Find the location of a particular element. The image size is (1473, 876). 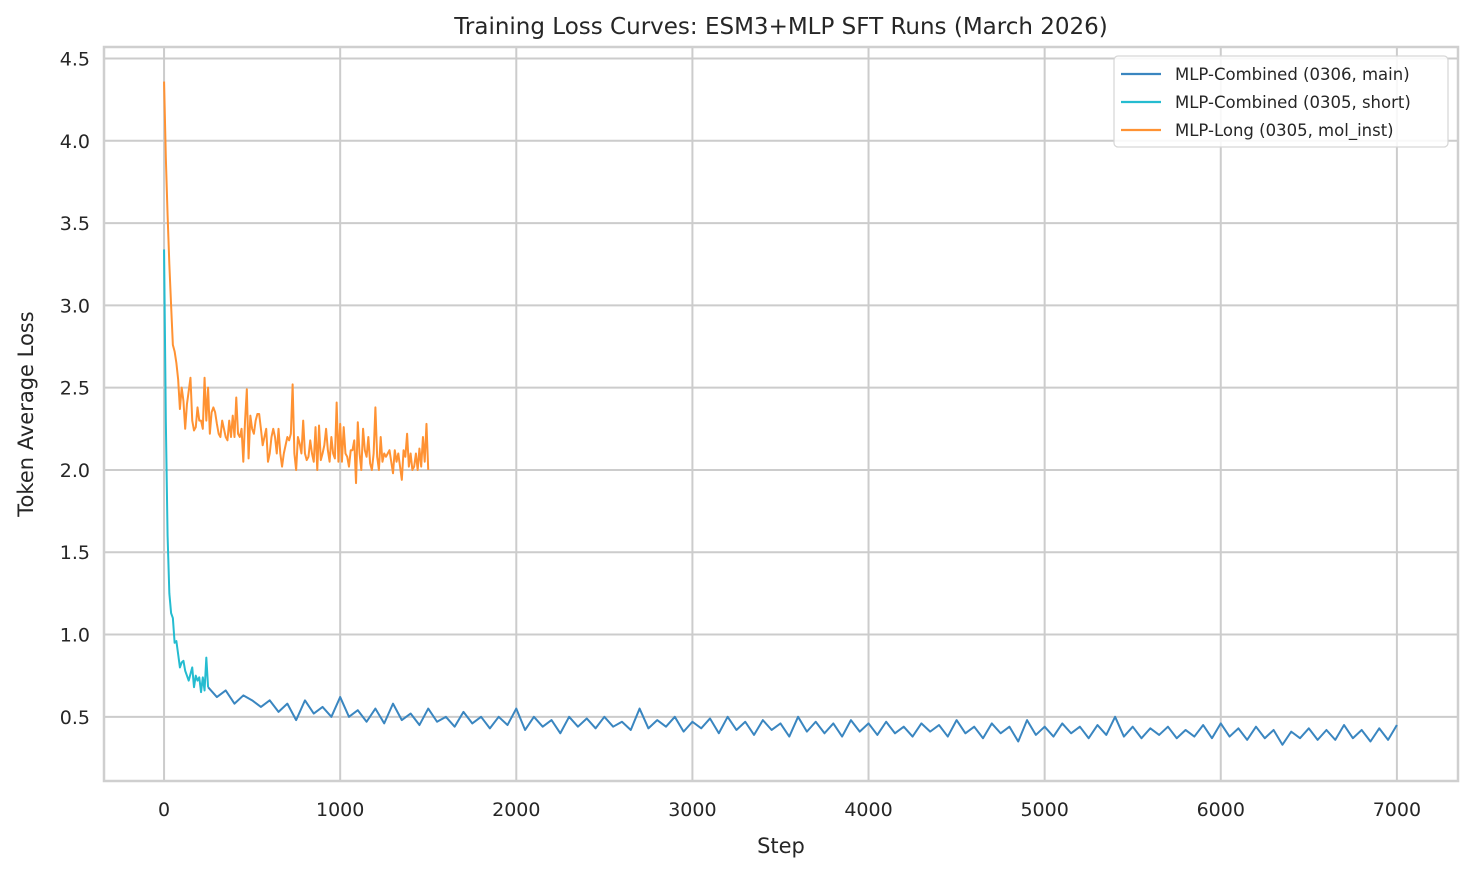

x-axis-label: Step is located at coordinates (781, 846).